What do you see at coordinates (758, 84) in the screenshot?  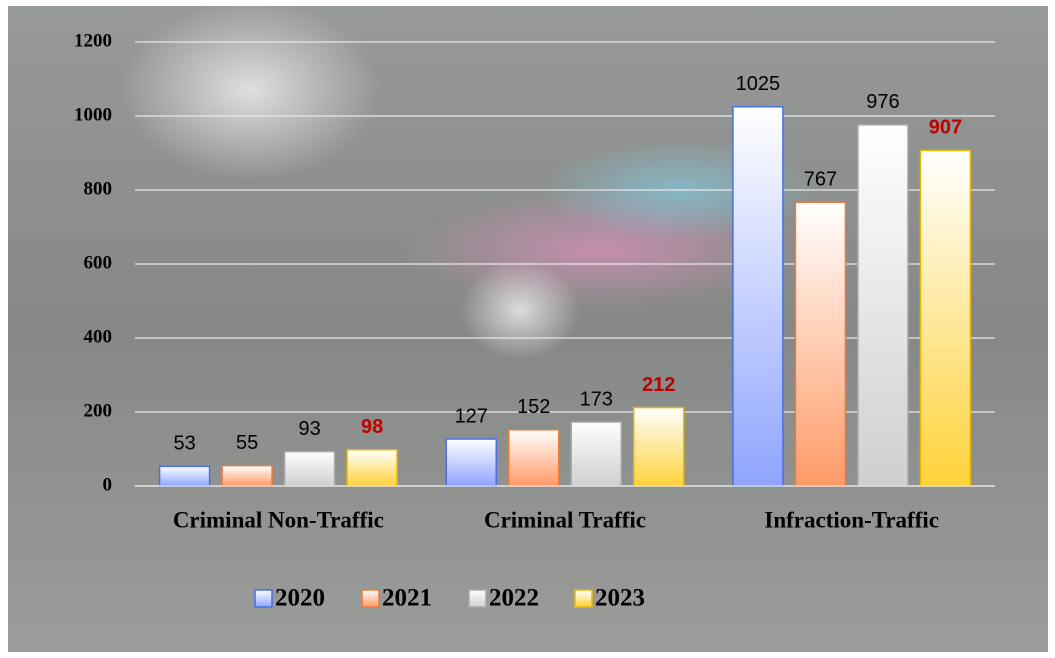 I see `data-label: 1025` at bounding box center [758, 84].